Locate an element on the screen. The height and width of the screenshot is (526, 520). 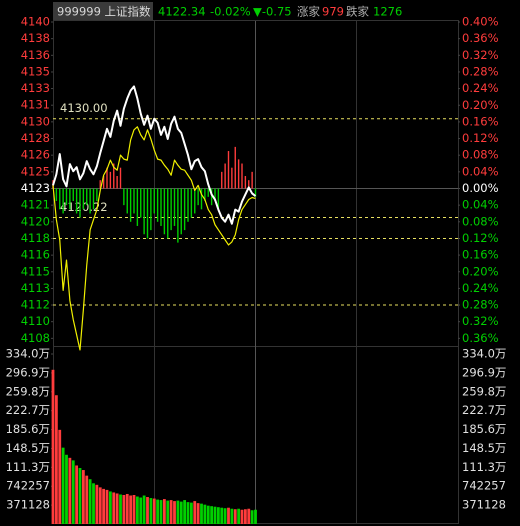
volume-tick-label: 111.3万 is located at coordinates (484, 467).